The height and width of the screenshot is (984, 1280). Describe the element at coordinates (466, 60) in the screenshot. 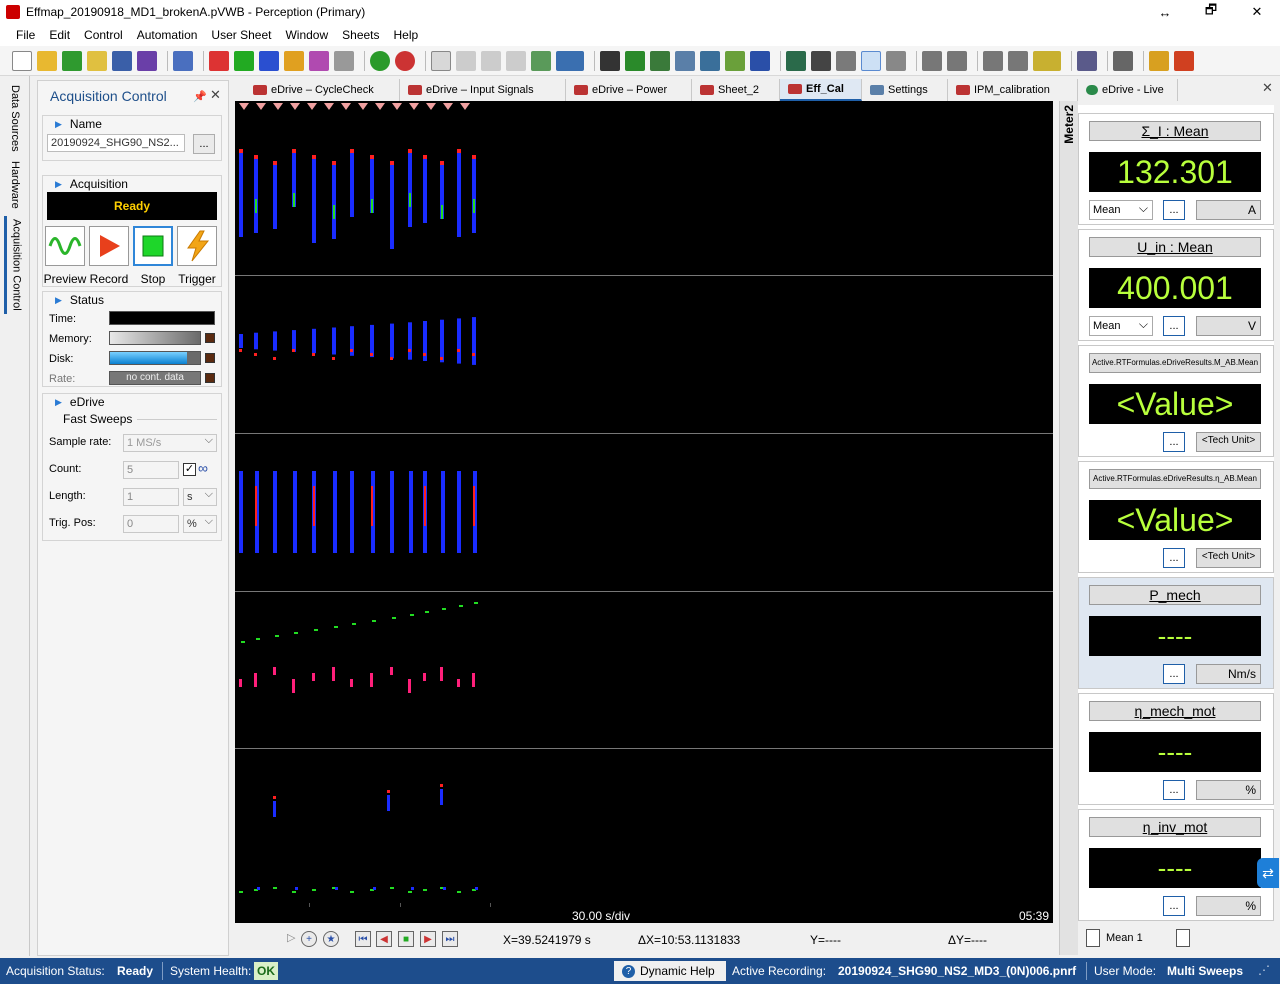

I see `copy-icon` at that location.